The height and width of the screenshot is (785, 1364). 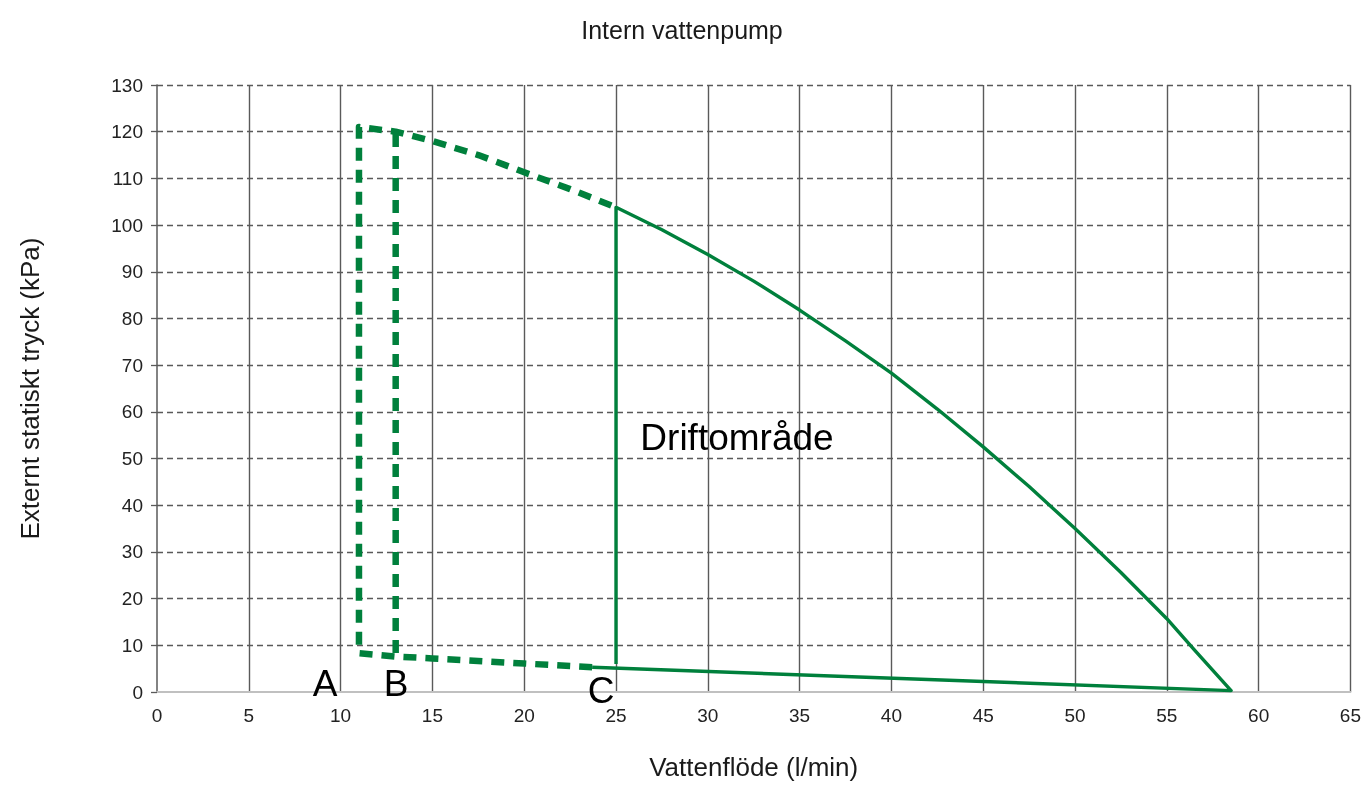 What do you see at coordinates (800, 715) in the screenshot?
I see `x-tick-label: 35` at bounding box center [800, 715].